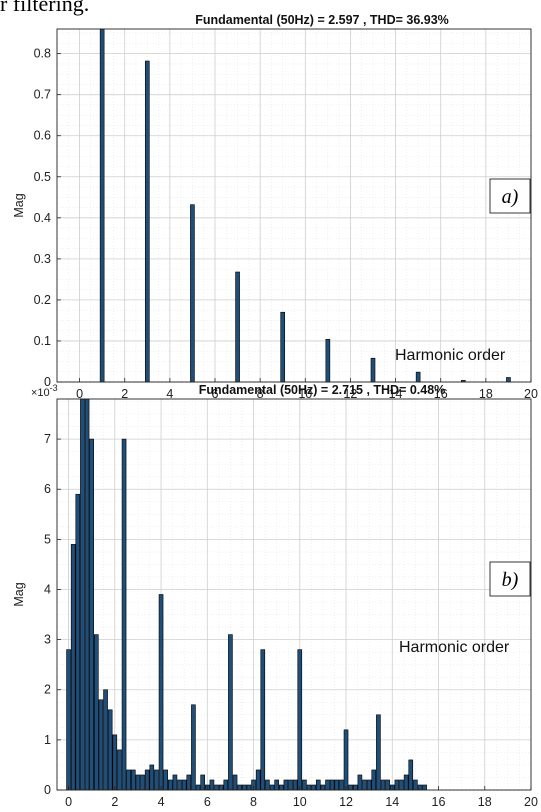 The image size is (541, 812). Describe the element at coordinates (424, 787) in the screenshot. I see `bar-x-15.4` at that location.